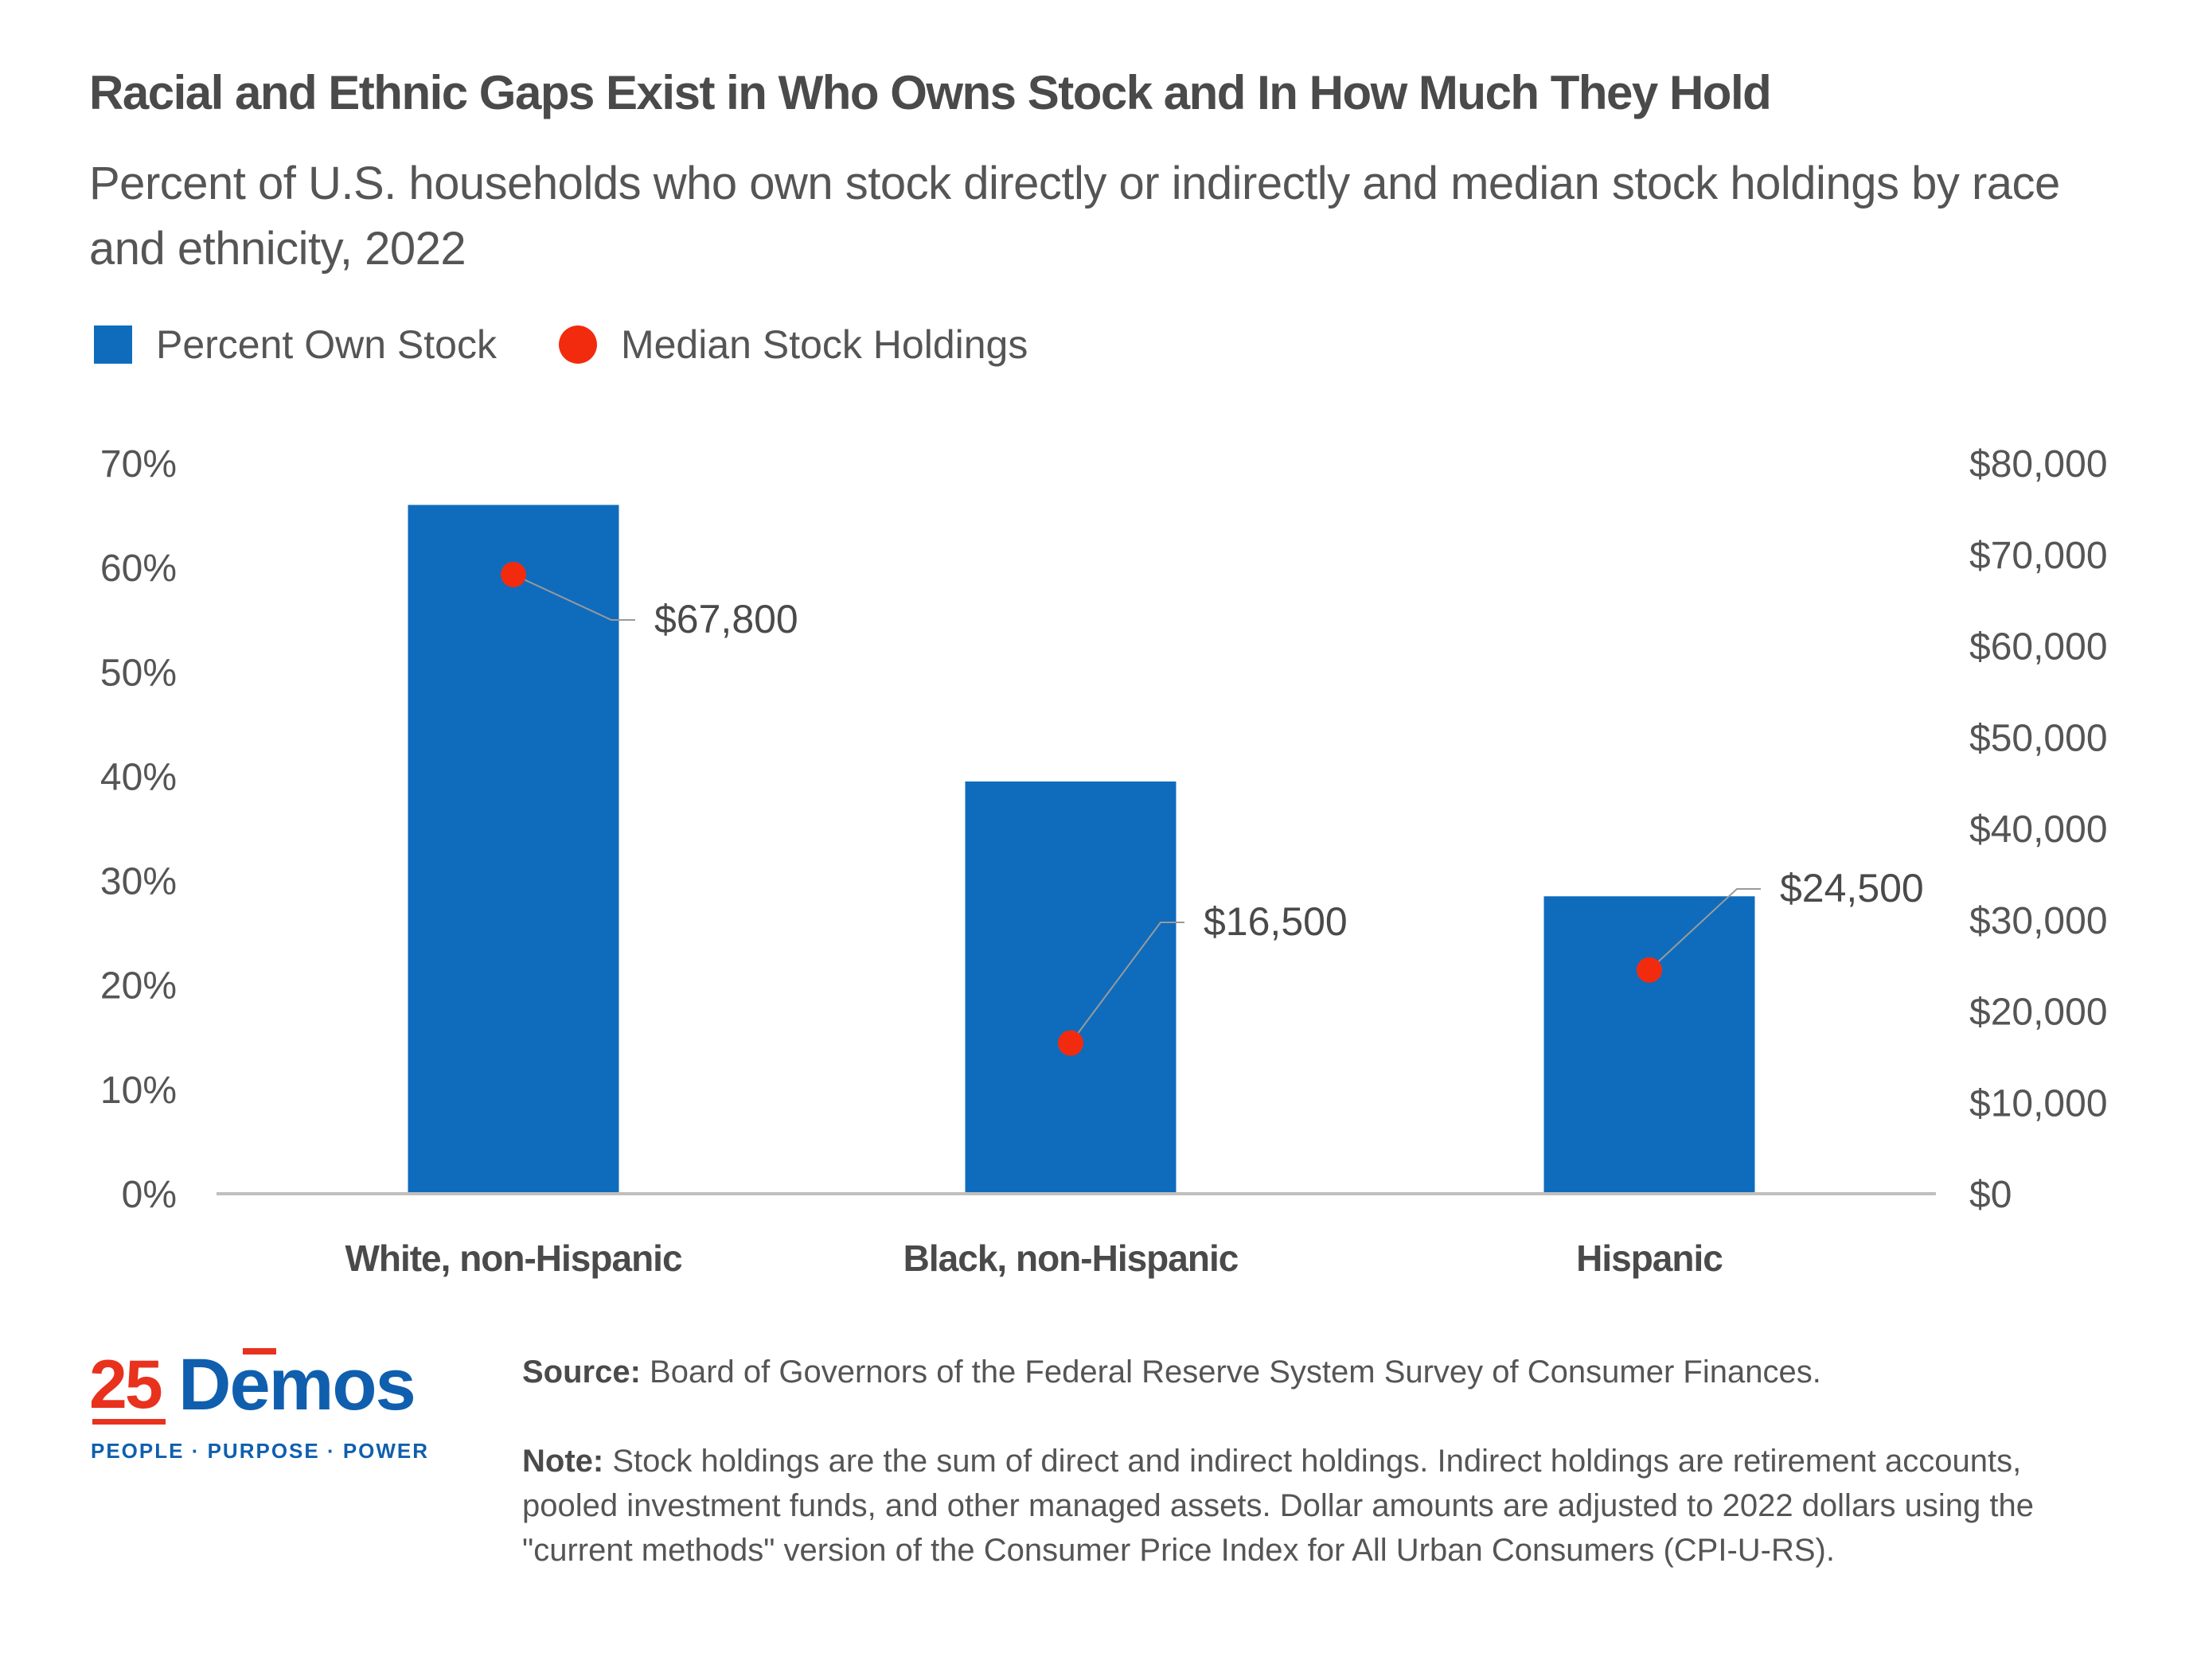 The height and width of the screenshot is (1680, 2197). What do you see at coordinates (138, 569) in the screenshot?
I see `y-left-tick-label: 60%` at bounding box center [138, 569].